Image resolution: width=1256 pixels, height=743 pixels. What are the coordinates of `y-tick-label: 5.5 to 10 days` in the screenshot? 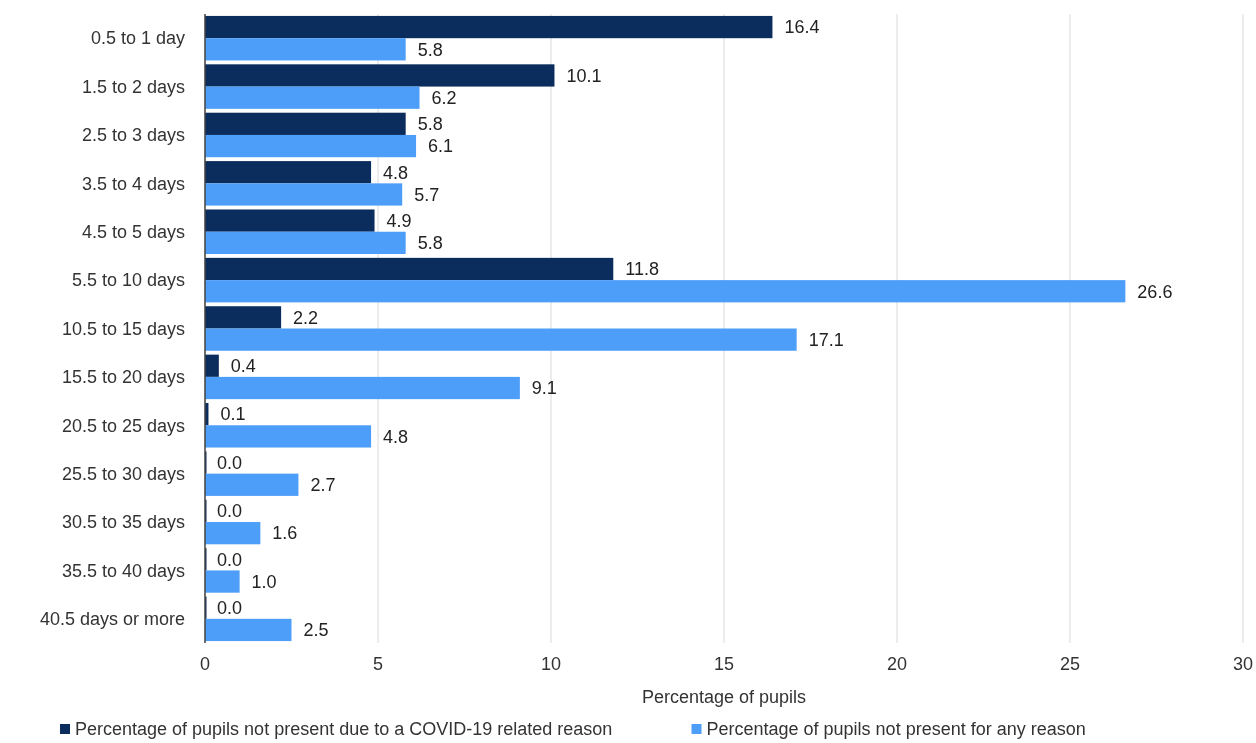 It's located at (128, 280).